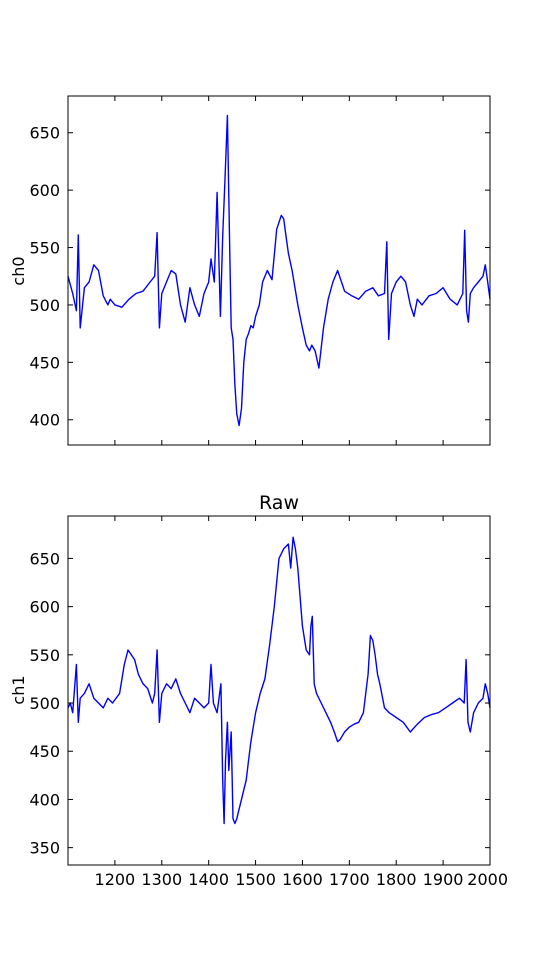 The width and height of the screenshot is (545, 962). I want to click on ch1-ytick-label-400: 400, so click(44, 799).